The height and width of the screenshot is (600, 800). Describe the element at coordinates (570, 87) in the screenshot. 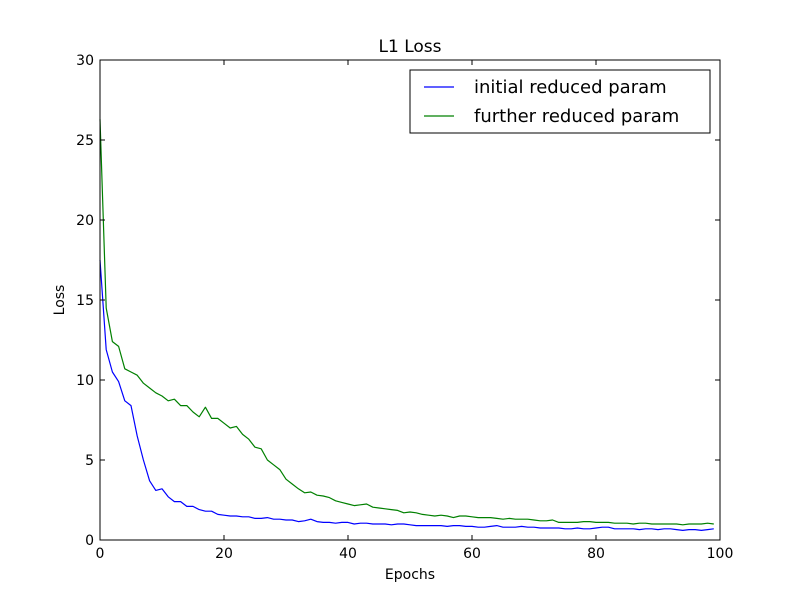

I see `legend-label-1: initial reduced param` at that location.